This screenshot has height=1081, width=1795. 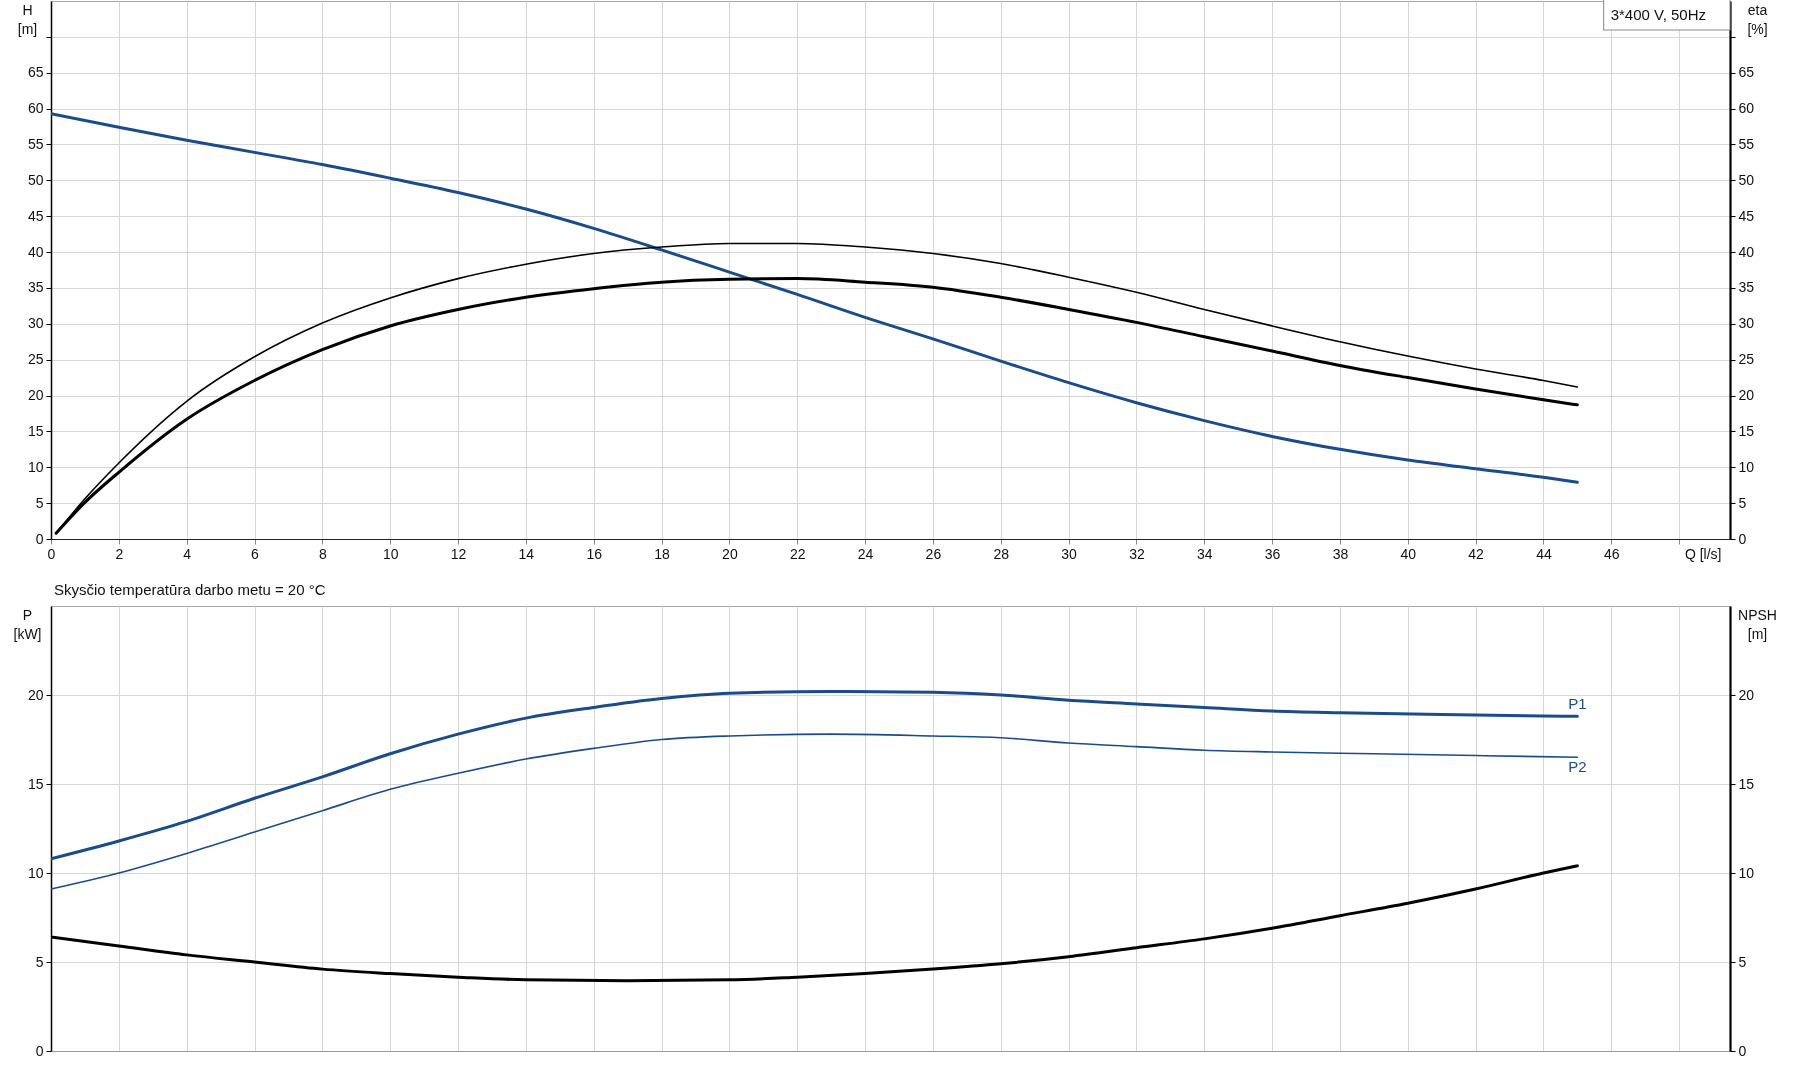 I want to click on y-tick-label: 65, so click(x=35, y=72).